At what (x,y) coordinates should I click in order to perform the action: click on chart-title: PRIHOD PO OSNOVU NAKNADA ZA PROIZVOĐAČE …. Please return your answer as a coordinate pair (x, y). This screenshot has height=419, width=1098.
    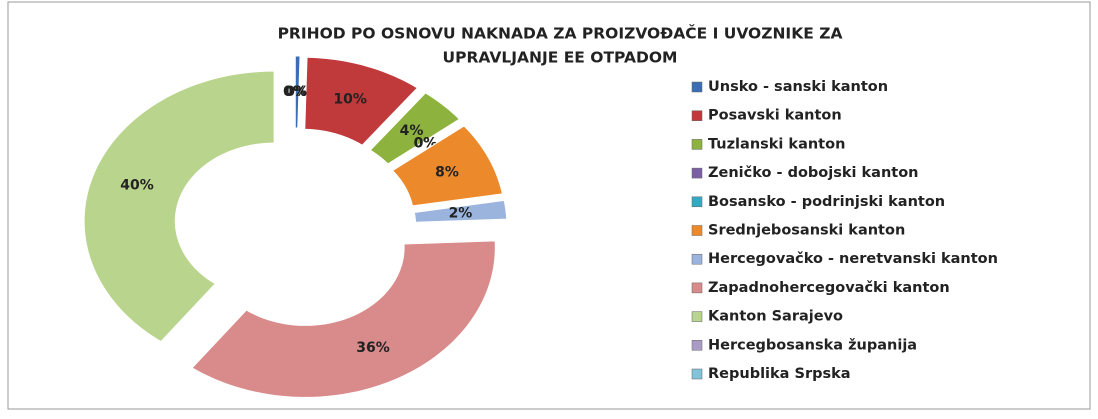
    Looking at the image, I should click on (560, 33).